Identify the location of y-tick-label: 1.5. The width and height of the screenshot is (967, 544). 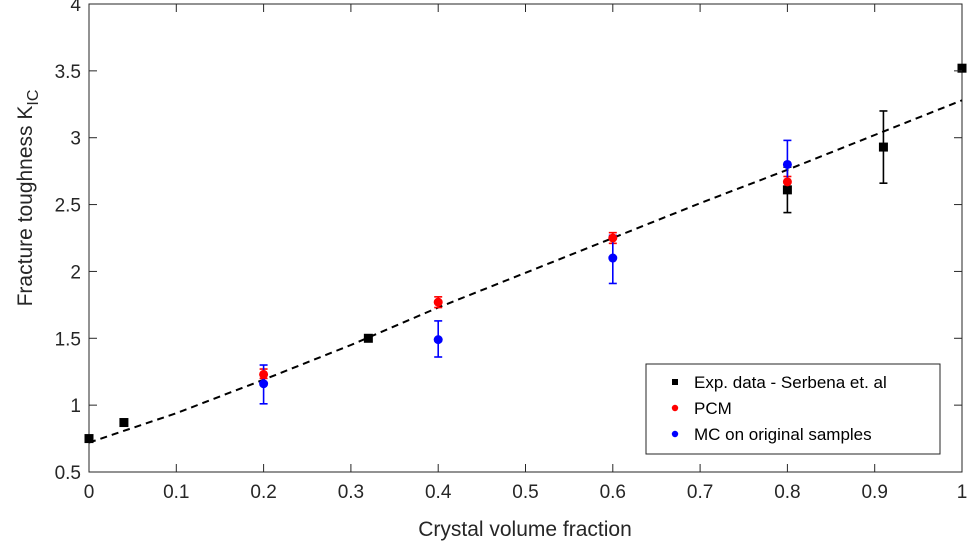
(68, 339).